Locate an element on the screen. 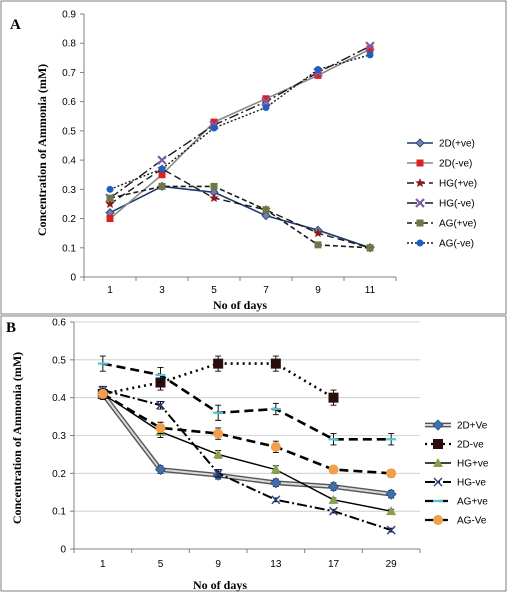 This screenshot has width=509, height=594. panel-b-legend-item-5: AG-Ve is located at coordinates (456, 521).